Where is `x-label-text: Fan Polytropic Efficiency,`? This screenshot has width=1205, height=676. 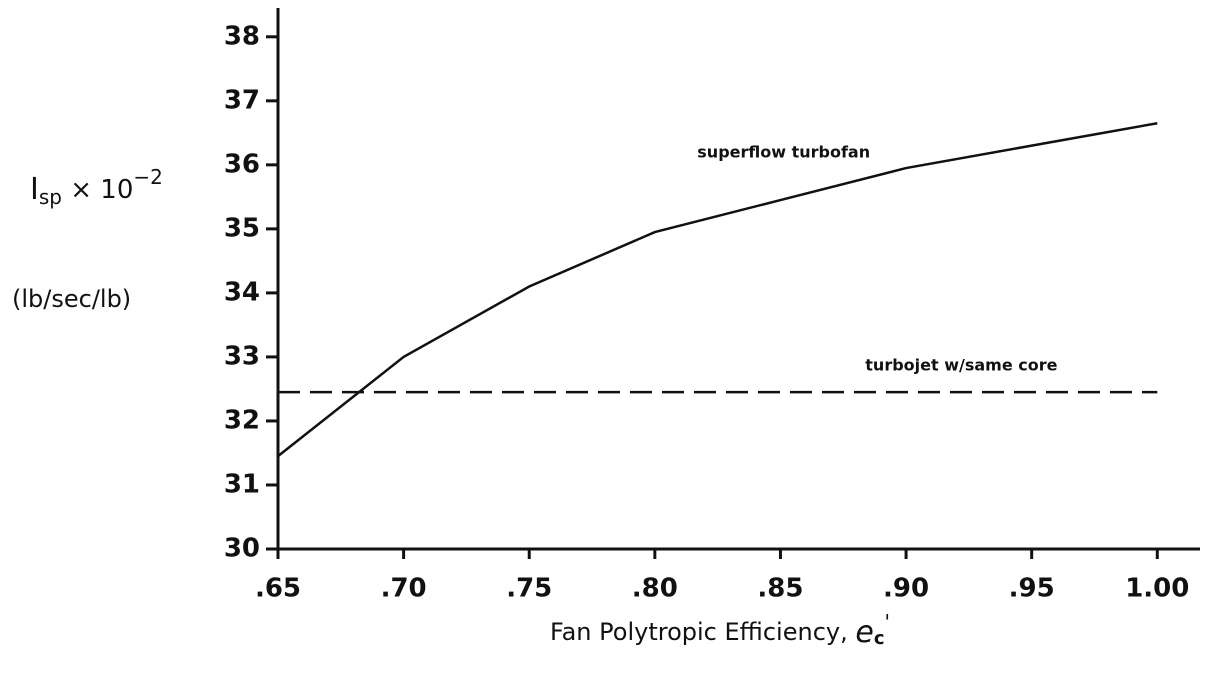
x-label-text: Fan Polytropic Efficiency, is located at coordinates (702, 632).